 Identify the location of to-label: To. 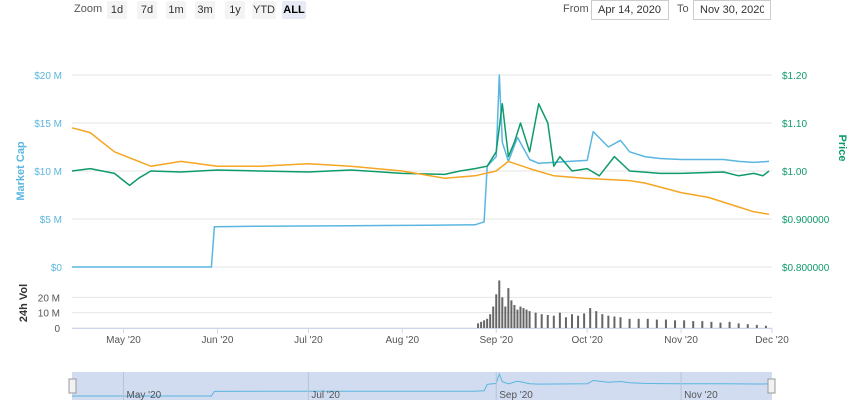
(683, 9).